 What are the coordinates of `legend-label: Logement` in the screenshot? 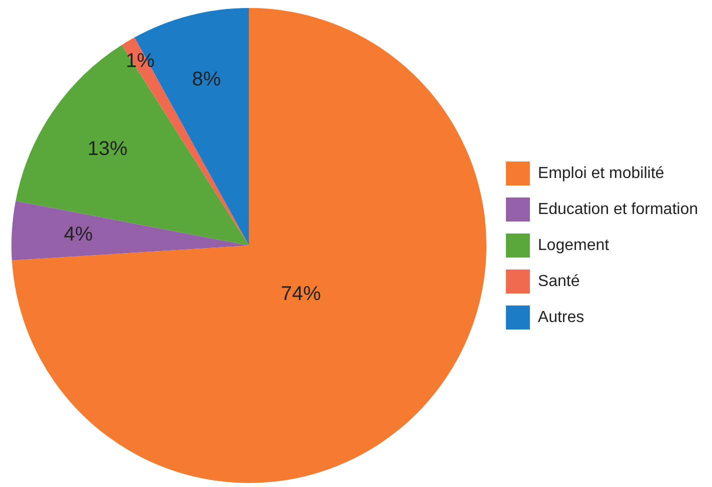 It's located at (574, 245).